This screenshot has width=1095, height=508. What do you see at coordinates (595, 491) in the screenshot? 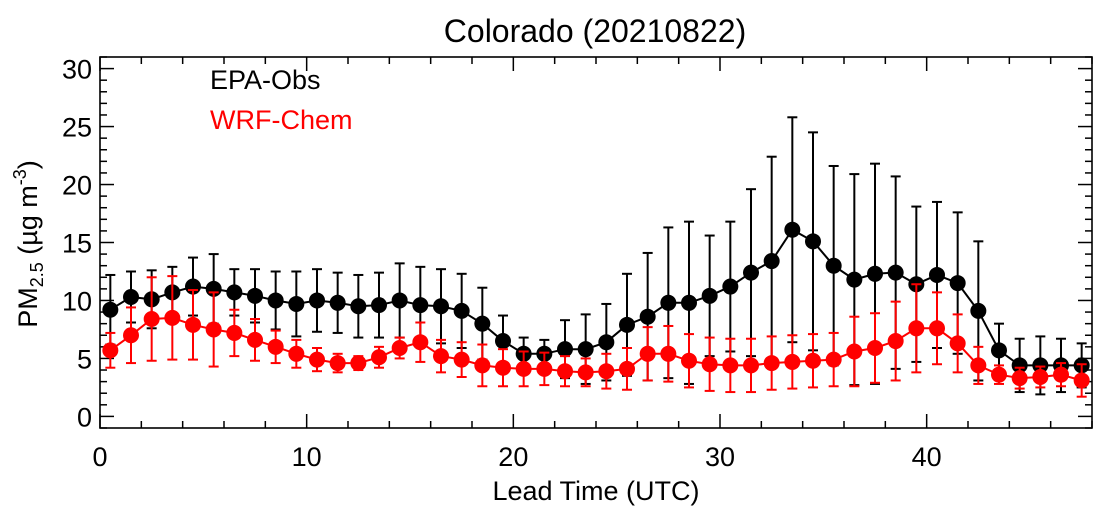
I see `x-axis-label: Lead Time (UTC)` at bounding box center [595, 491].